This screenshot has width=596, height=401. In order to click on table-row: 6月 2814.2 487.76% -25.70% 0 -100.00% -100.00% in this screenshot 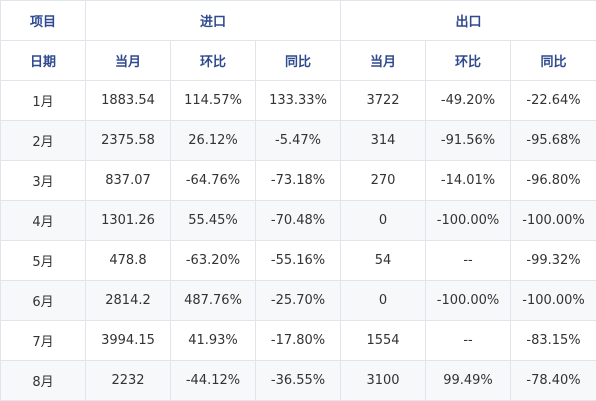, I will do `click(298, 300)`.